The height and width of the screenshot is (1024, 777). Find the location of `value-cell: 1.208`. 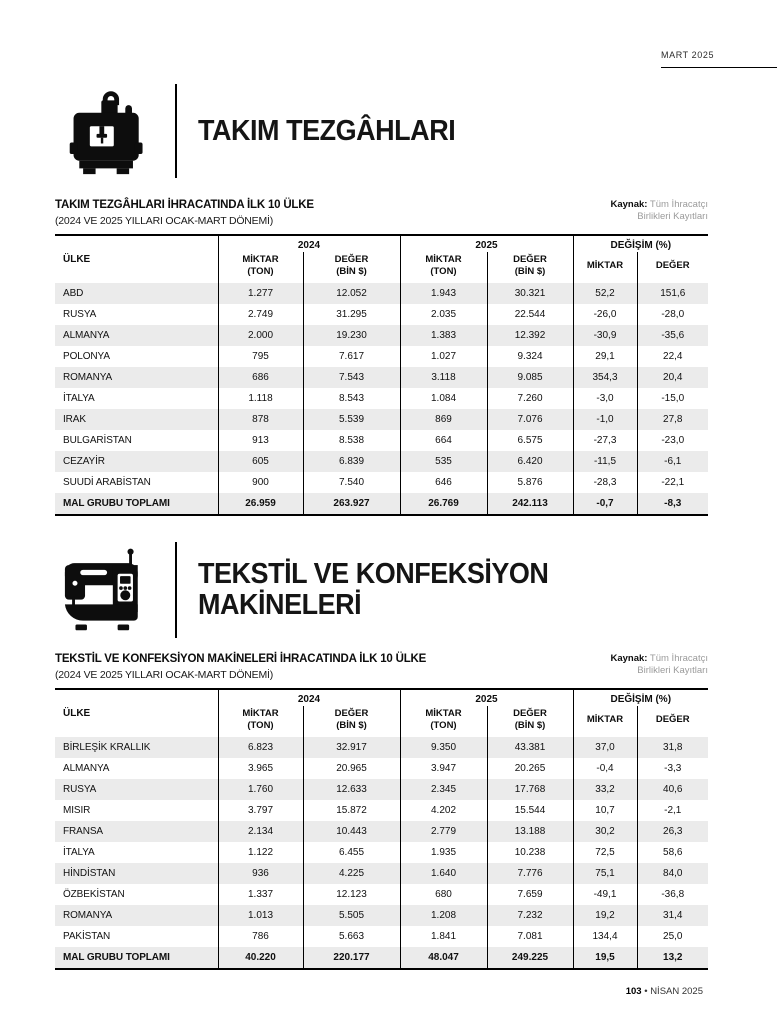

value-cell: 1.208 is located at coordinates (443, 915).